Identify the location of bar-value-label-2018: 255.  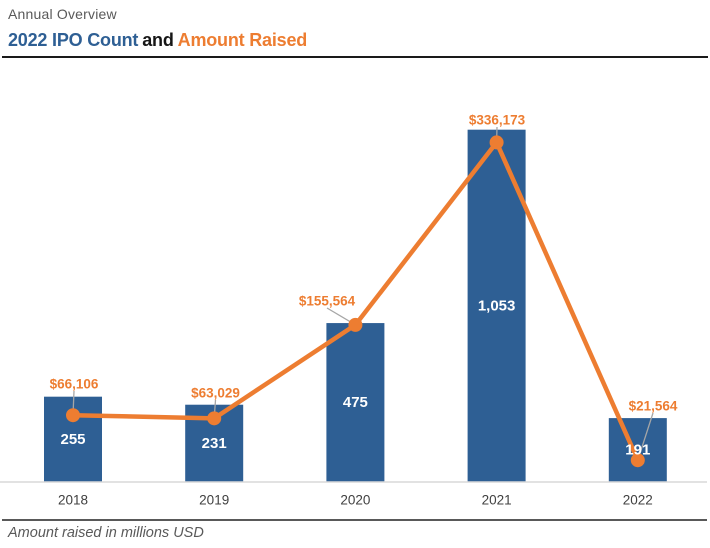
(72, 439).